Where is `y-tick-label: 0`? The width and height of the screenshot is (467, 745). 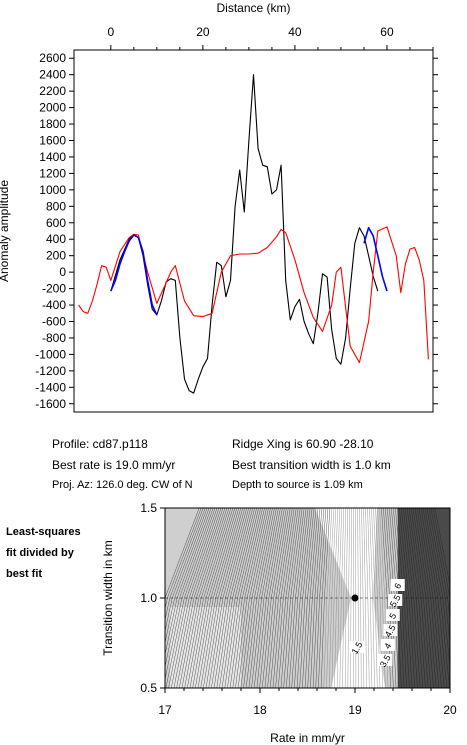 y-tick-label: 0 is located at coordinates (62, 272).